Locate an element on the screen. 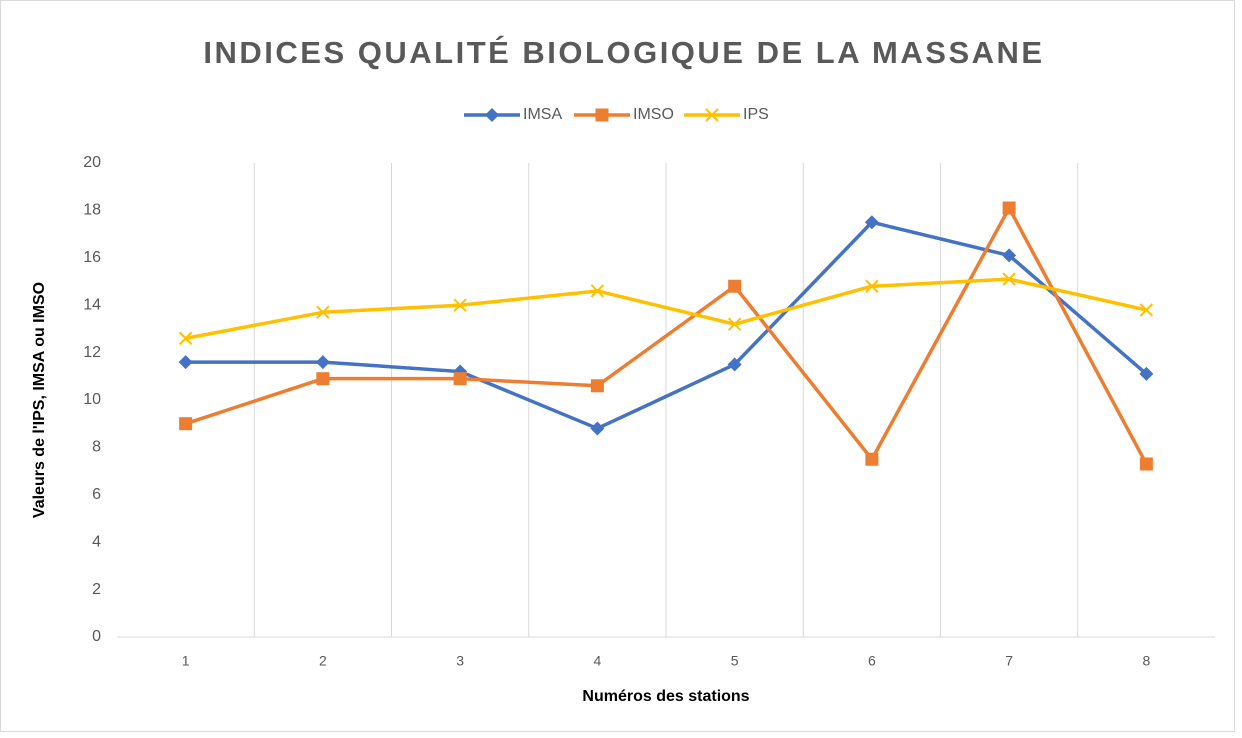  y-tick-label: 16 is located at coordinates (92, 257).